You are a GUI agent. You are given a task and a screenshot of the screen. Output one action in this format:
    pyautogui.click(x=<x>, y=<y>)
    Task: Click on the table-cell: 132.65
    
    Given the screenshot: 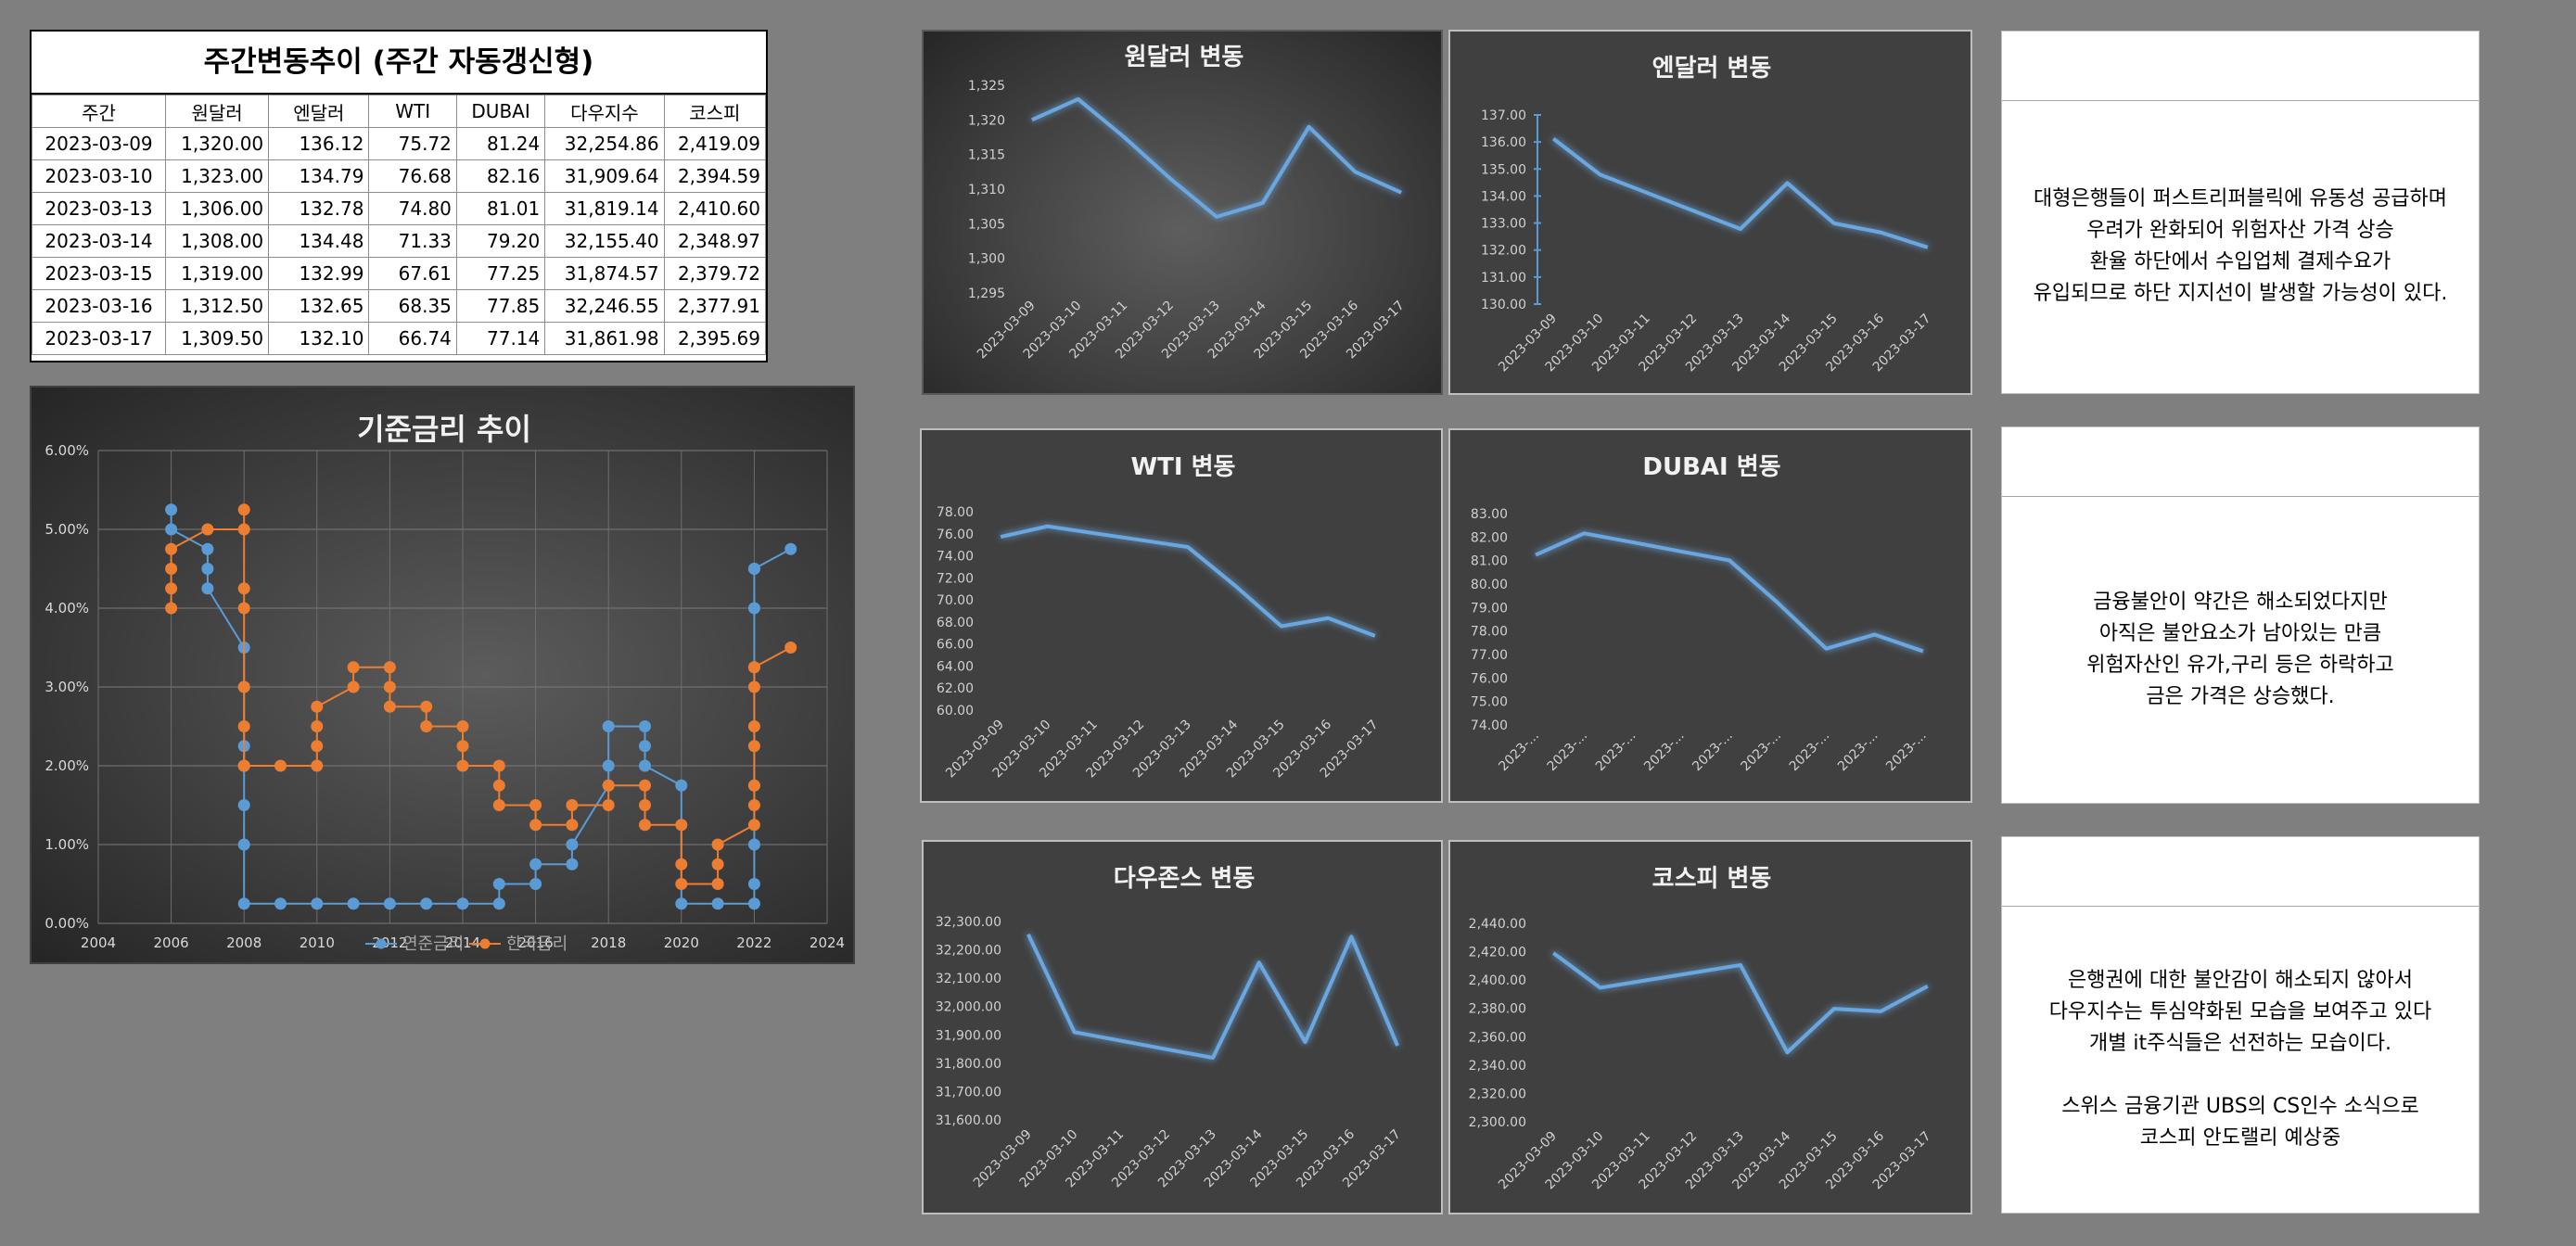 What is the action you would take?
    pyautogui.click(x=319, y=306)
    